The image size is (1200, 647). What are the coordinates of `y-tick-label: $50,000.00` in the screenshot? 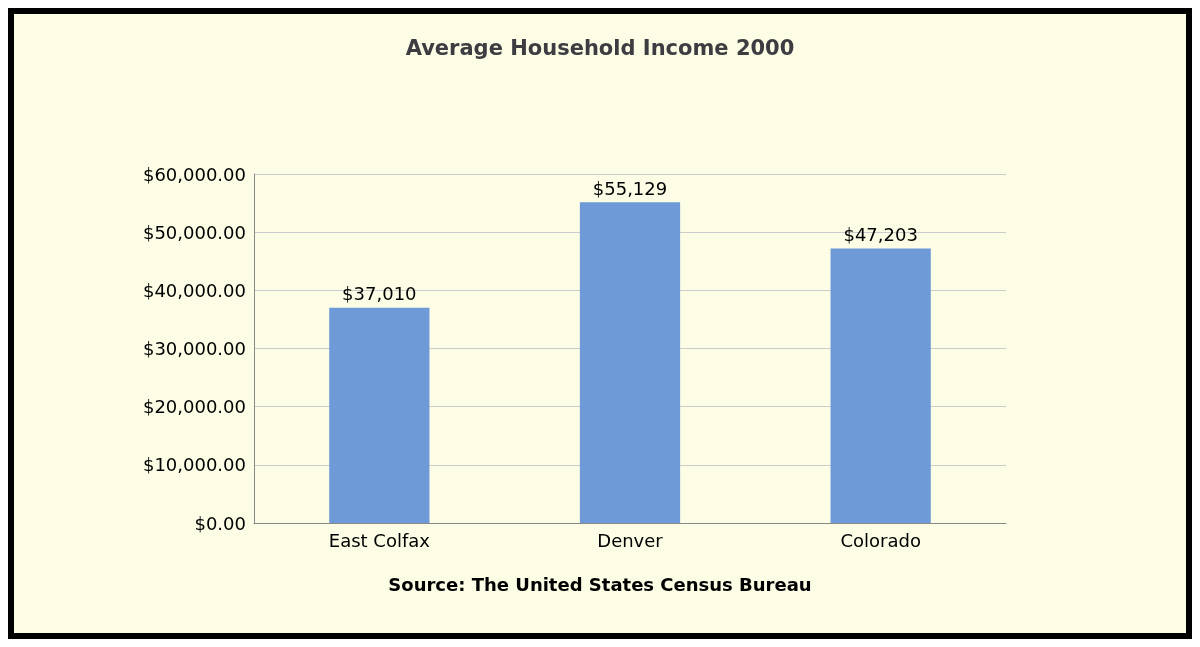 It's located at (194, 232).